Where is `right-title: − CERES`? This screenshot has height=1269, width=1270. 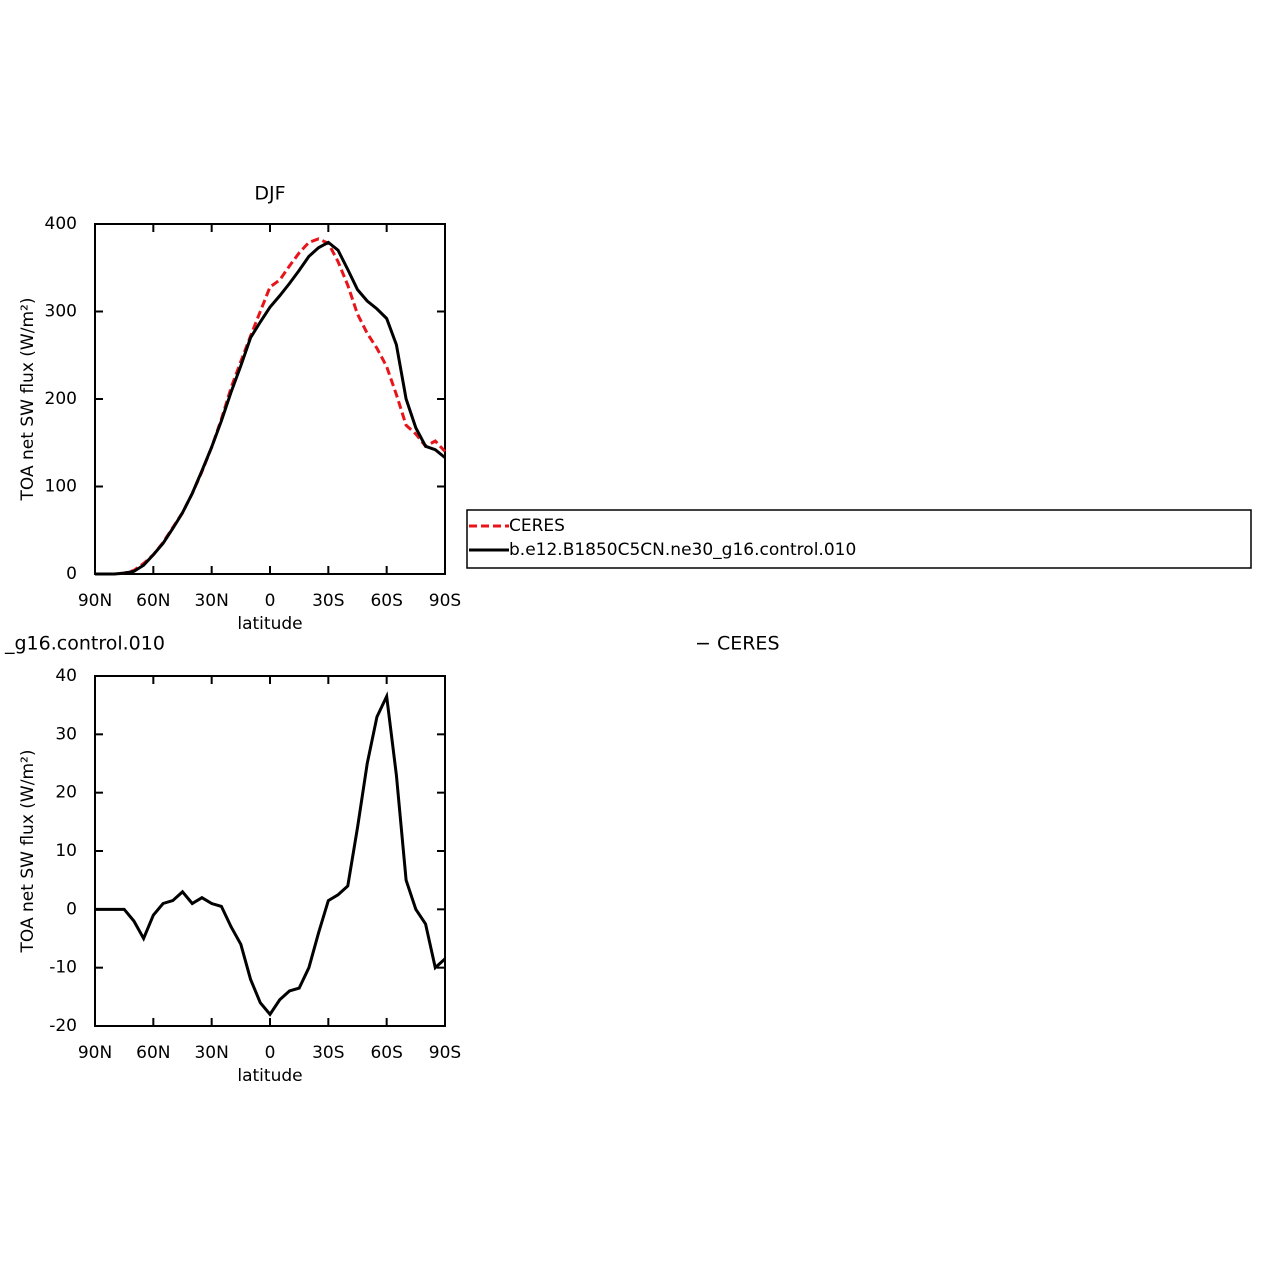 right-title: − CERES is located at coordinates (737, 644).